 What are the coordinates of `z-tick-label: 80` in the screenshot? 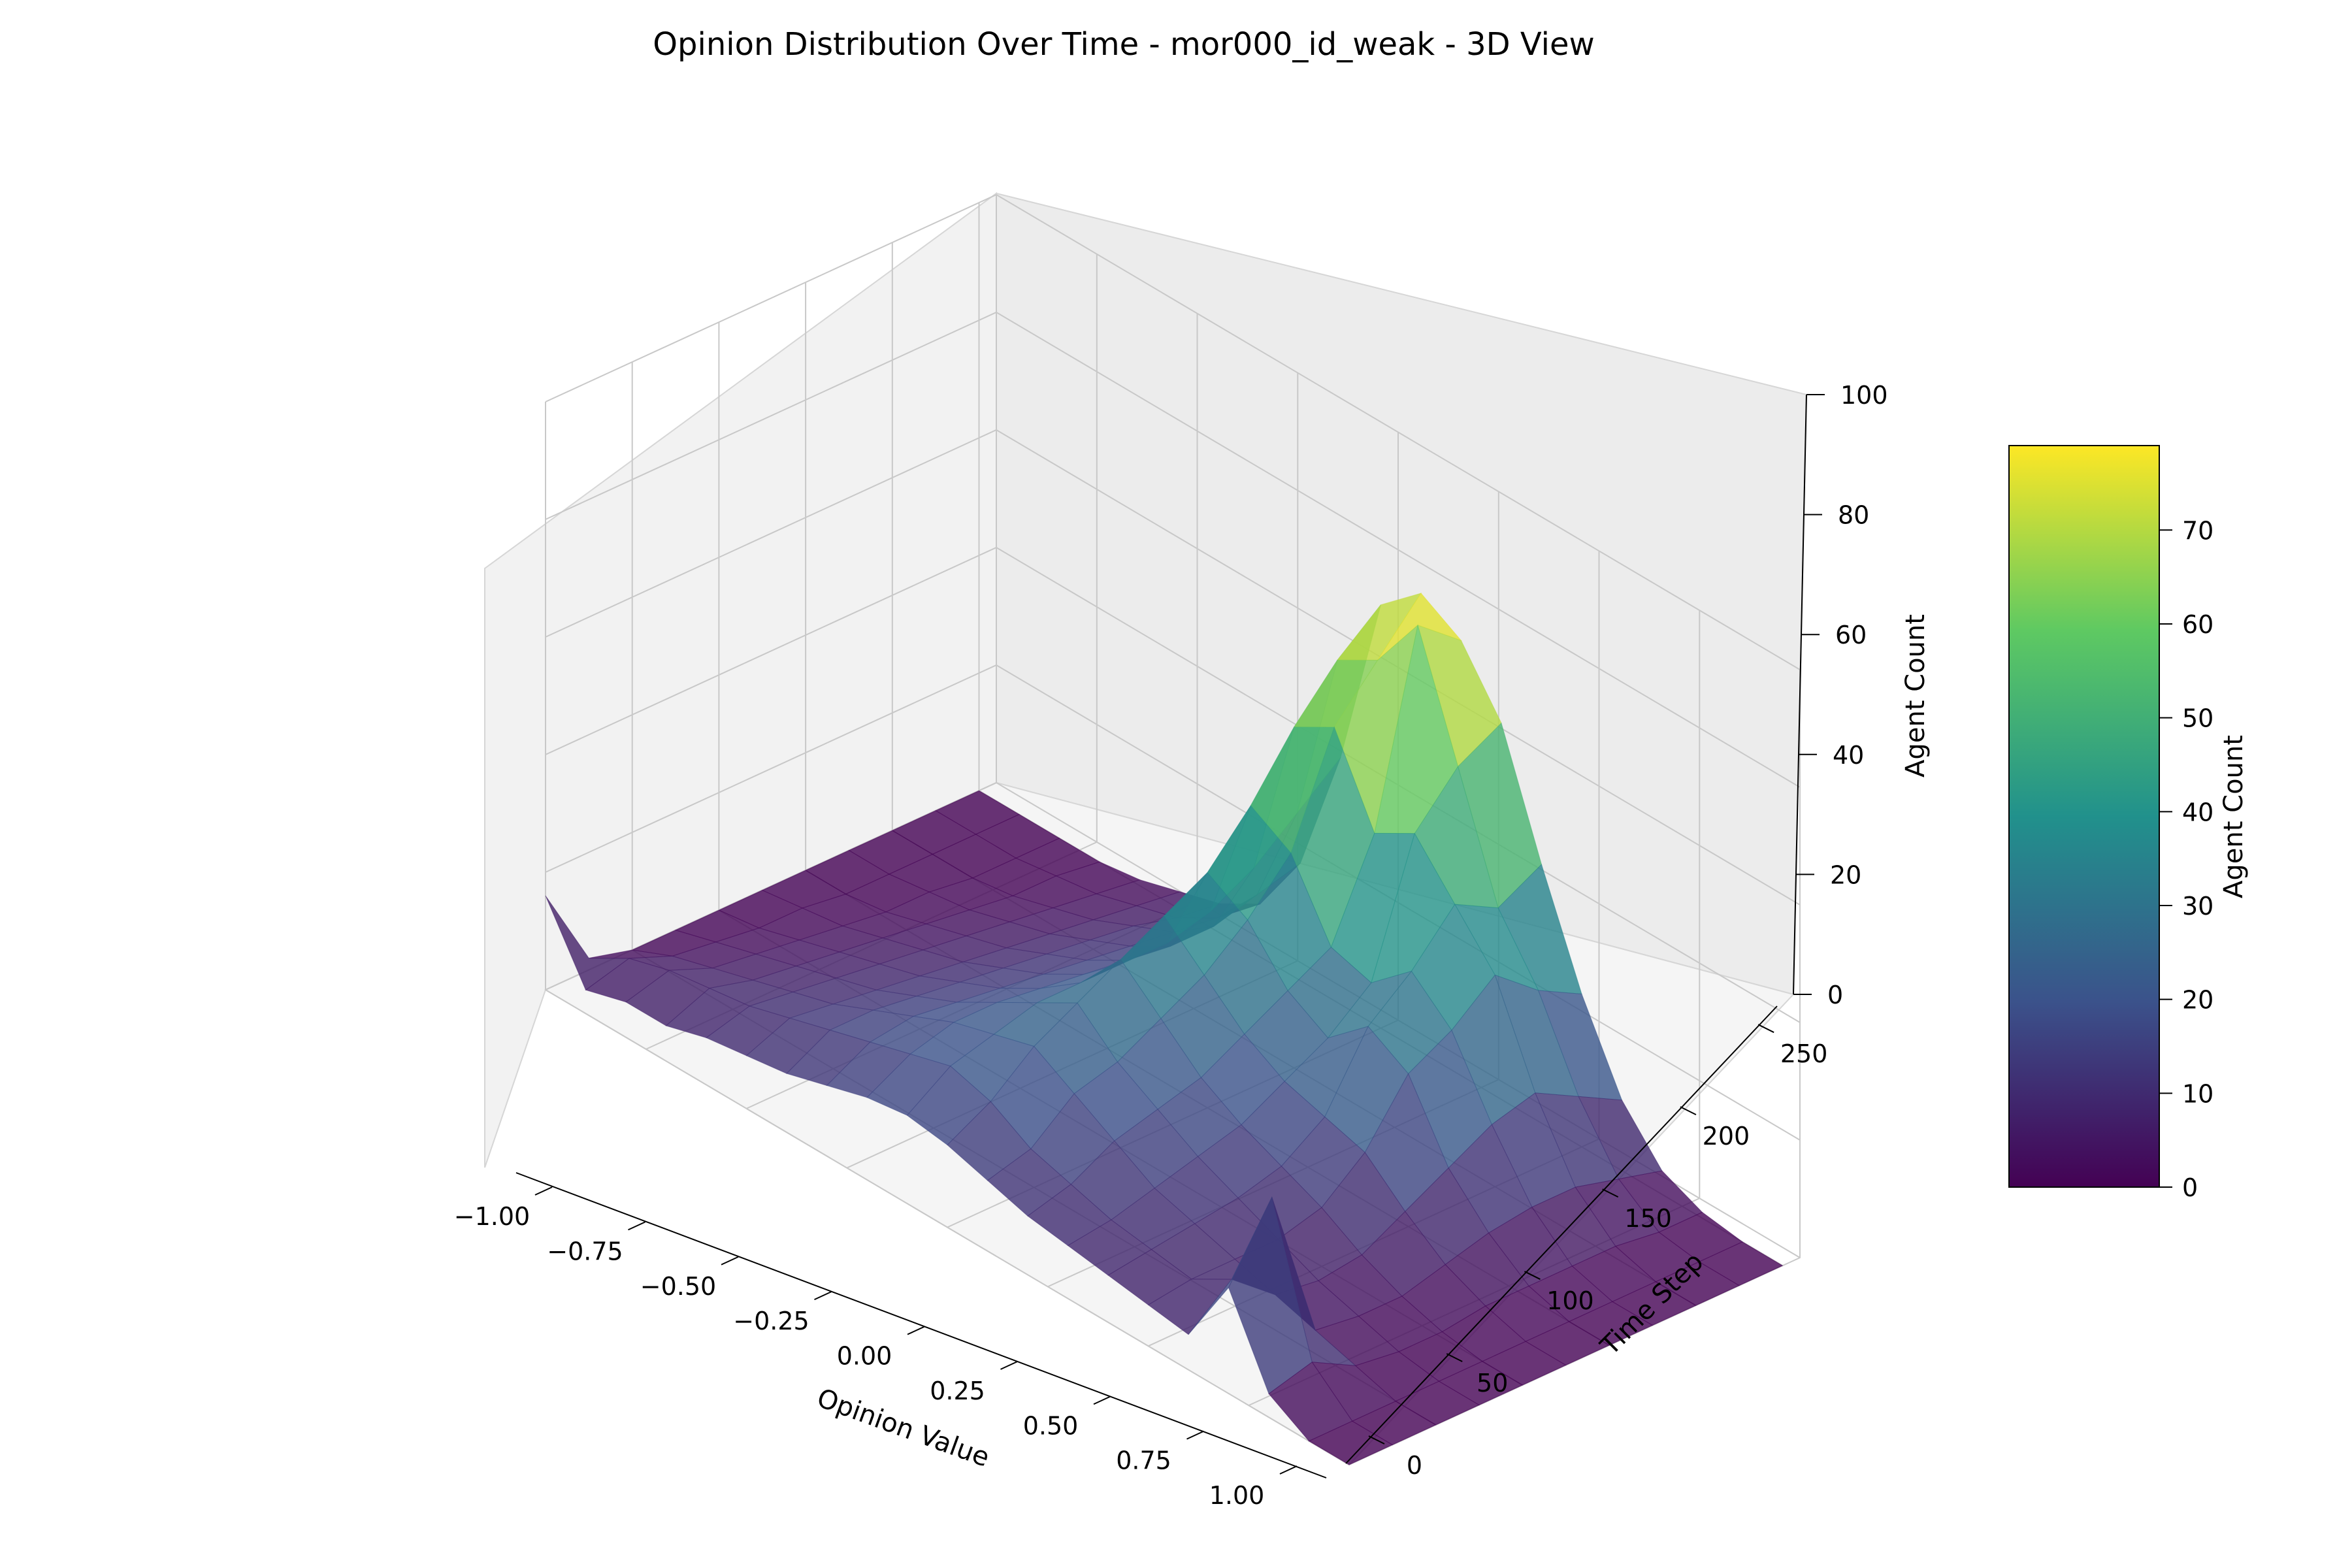 It's located at (1853, 515).